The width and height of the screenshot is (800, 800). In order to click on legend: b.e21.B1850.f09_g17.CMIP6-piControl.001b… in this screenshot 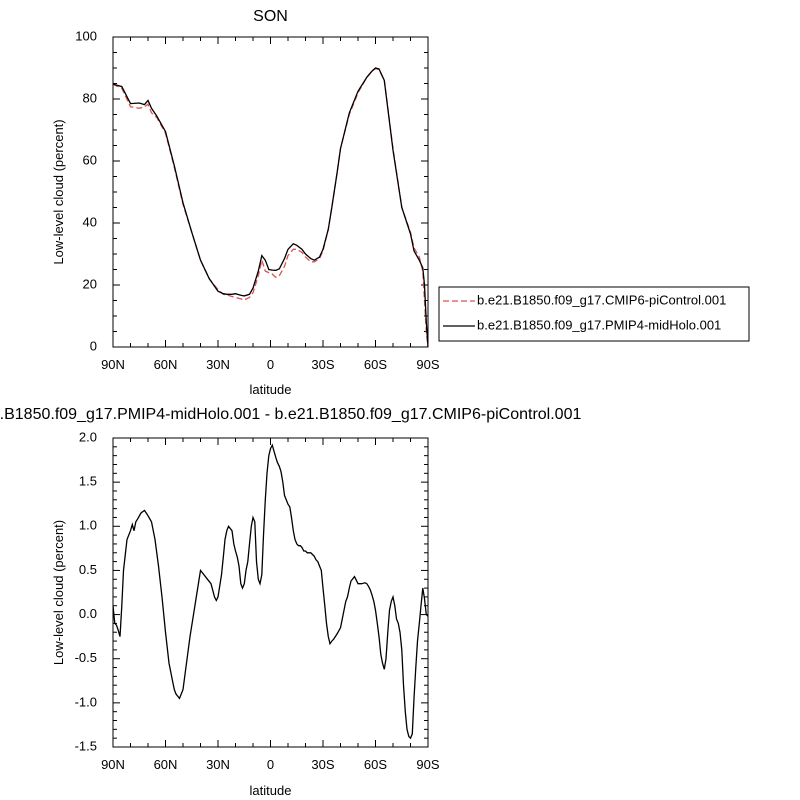, I will do `click(594, 314)`.